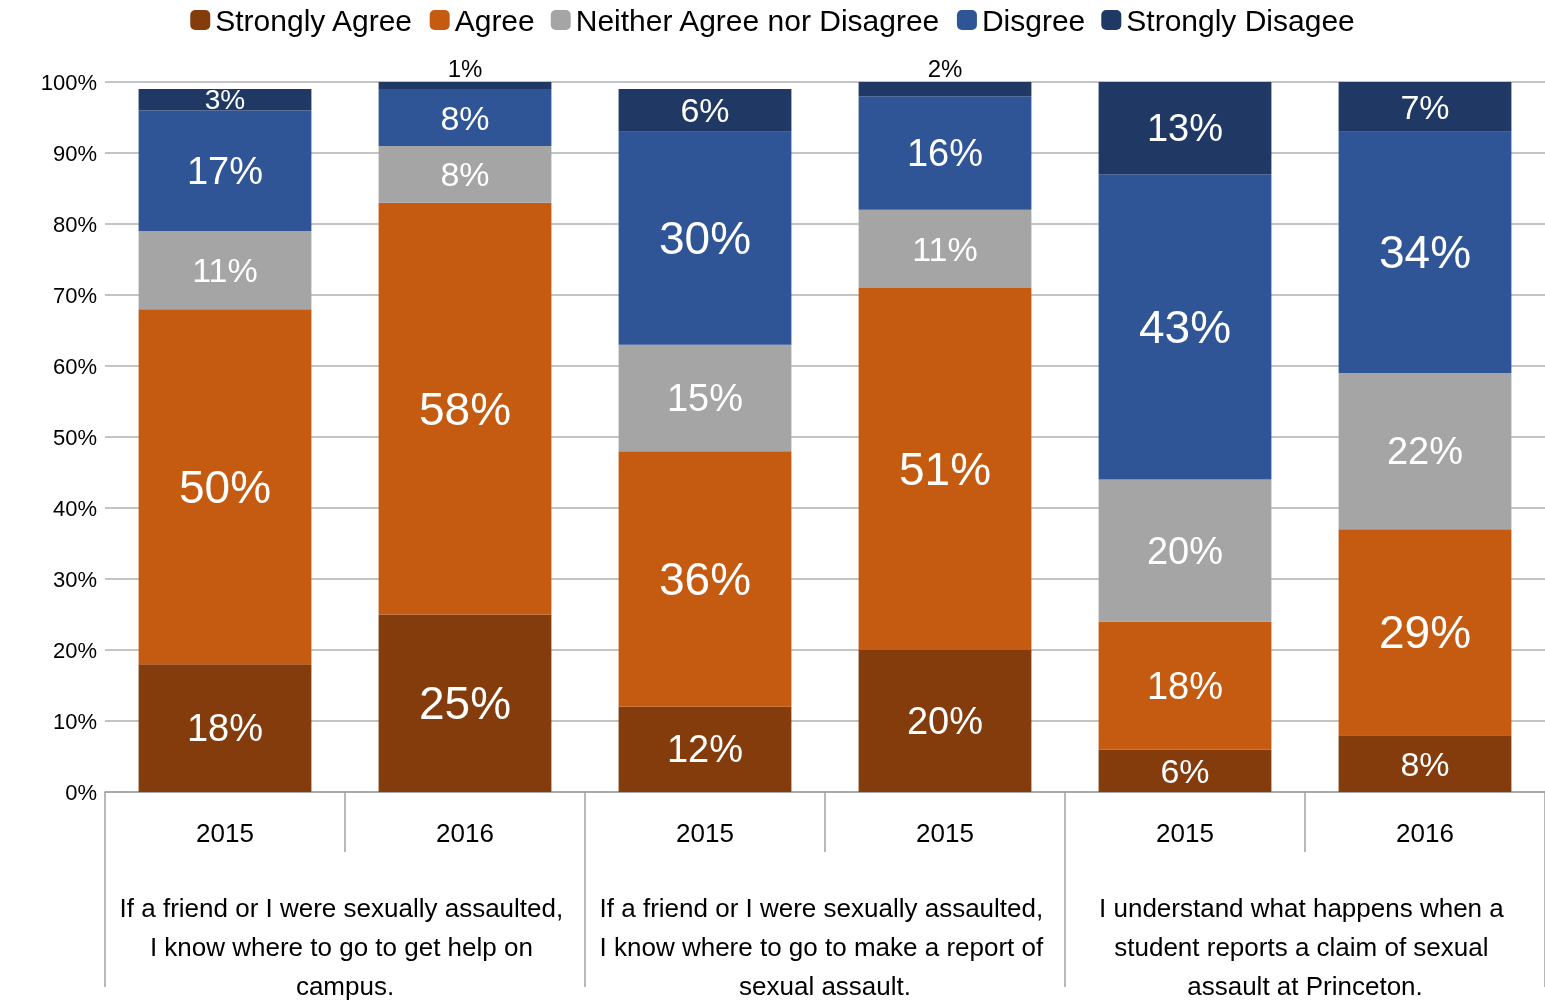 The height and width of the screenshot is (1005, 1545). What do you see at coordinates (81, 792) in the screenshot?
I see `y-tick-label: 0%` at bounding box center [81, 792].